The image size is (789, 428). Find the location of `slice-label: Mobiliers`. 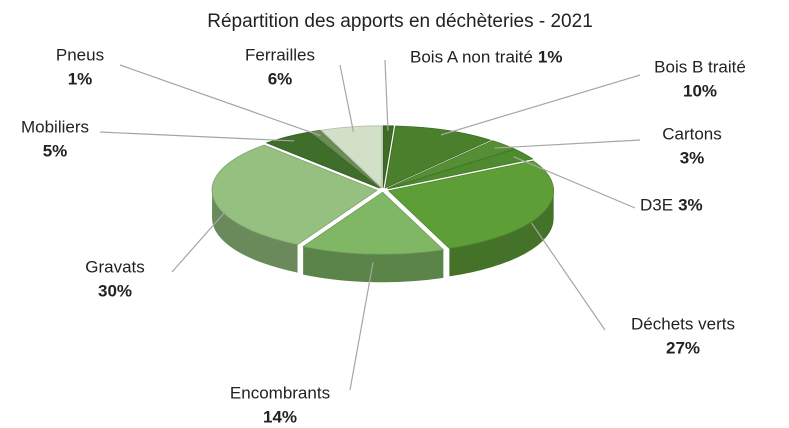

slice-label: Mobiliers is located at coordinates (55, 126).